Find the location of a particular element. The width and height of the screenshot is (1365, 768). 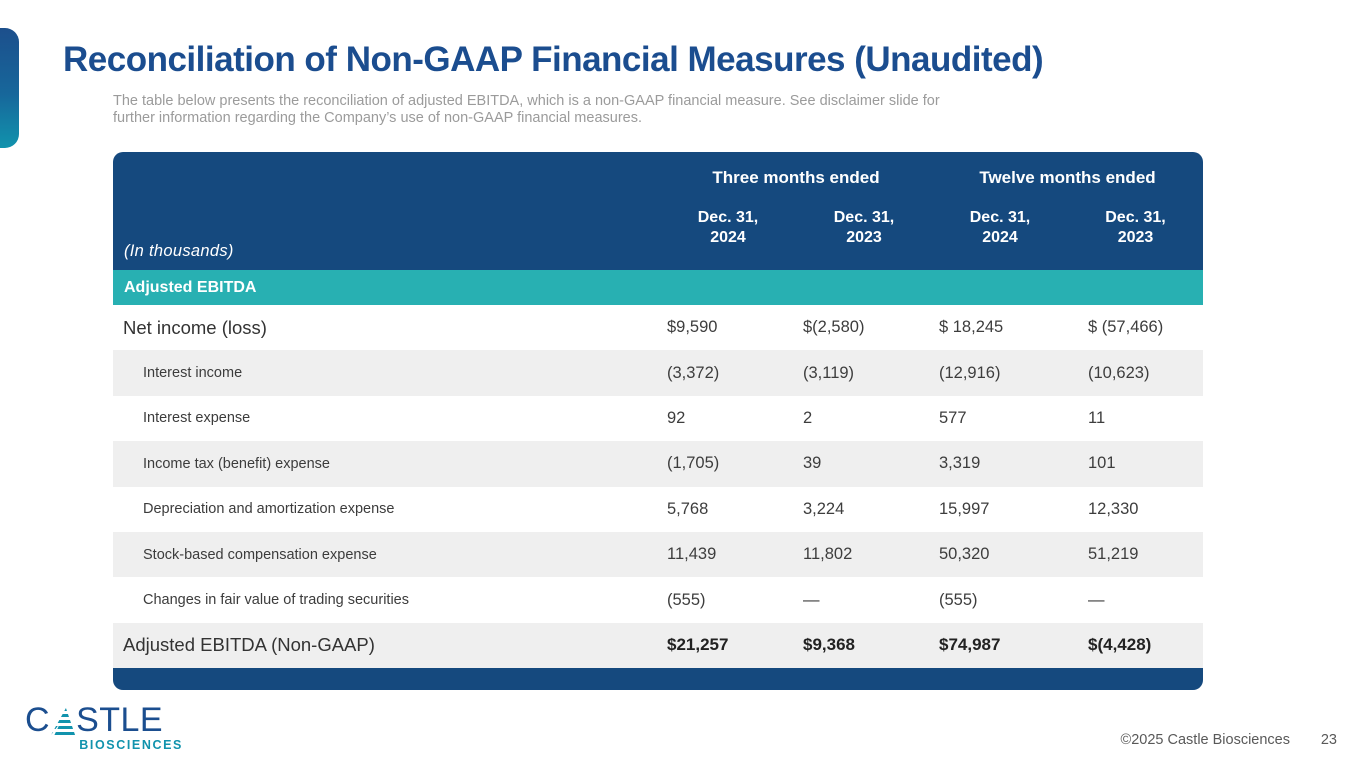

row-value-fy-2024: 50,320 is located at coordinates (964, 554).